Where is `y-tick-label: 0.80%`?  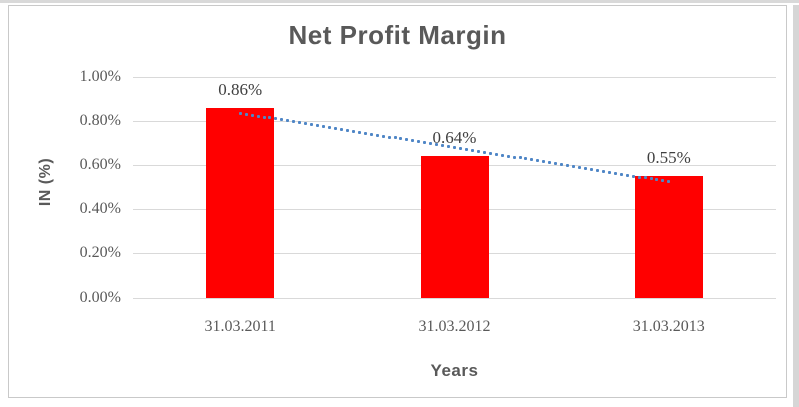 y-tick-label: 0.80% is located at coordinates (100, 121).